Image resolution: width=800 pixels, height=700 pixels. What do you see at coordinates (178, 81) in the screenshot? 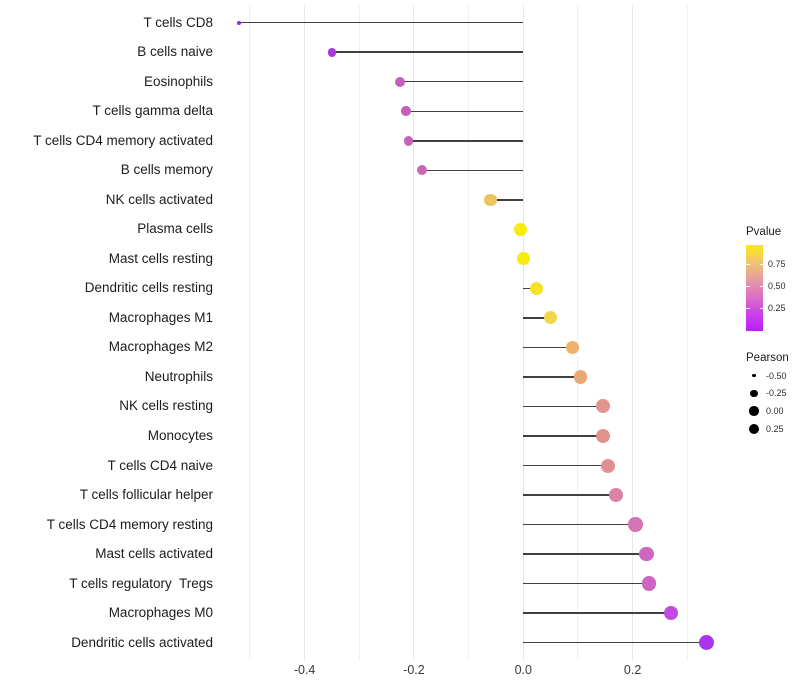
I see `category-label: Eosinophils` at bounding box center [178, 81].